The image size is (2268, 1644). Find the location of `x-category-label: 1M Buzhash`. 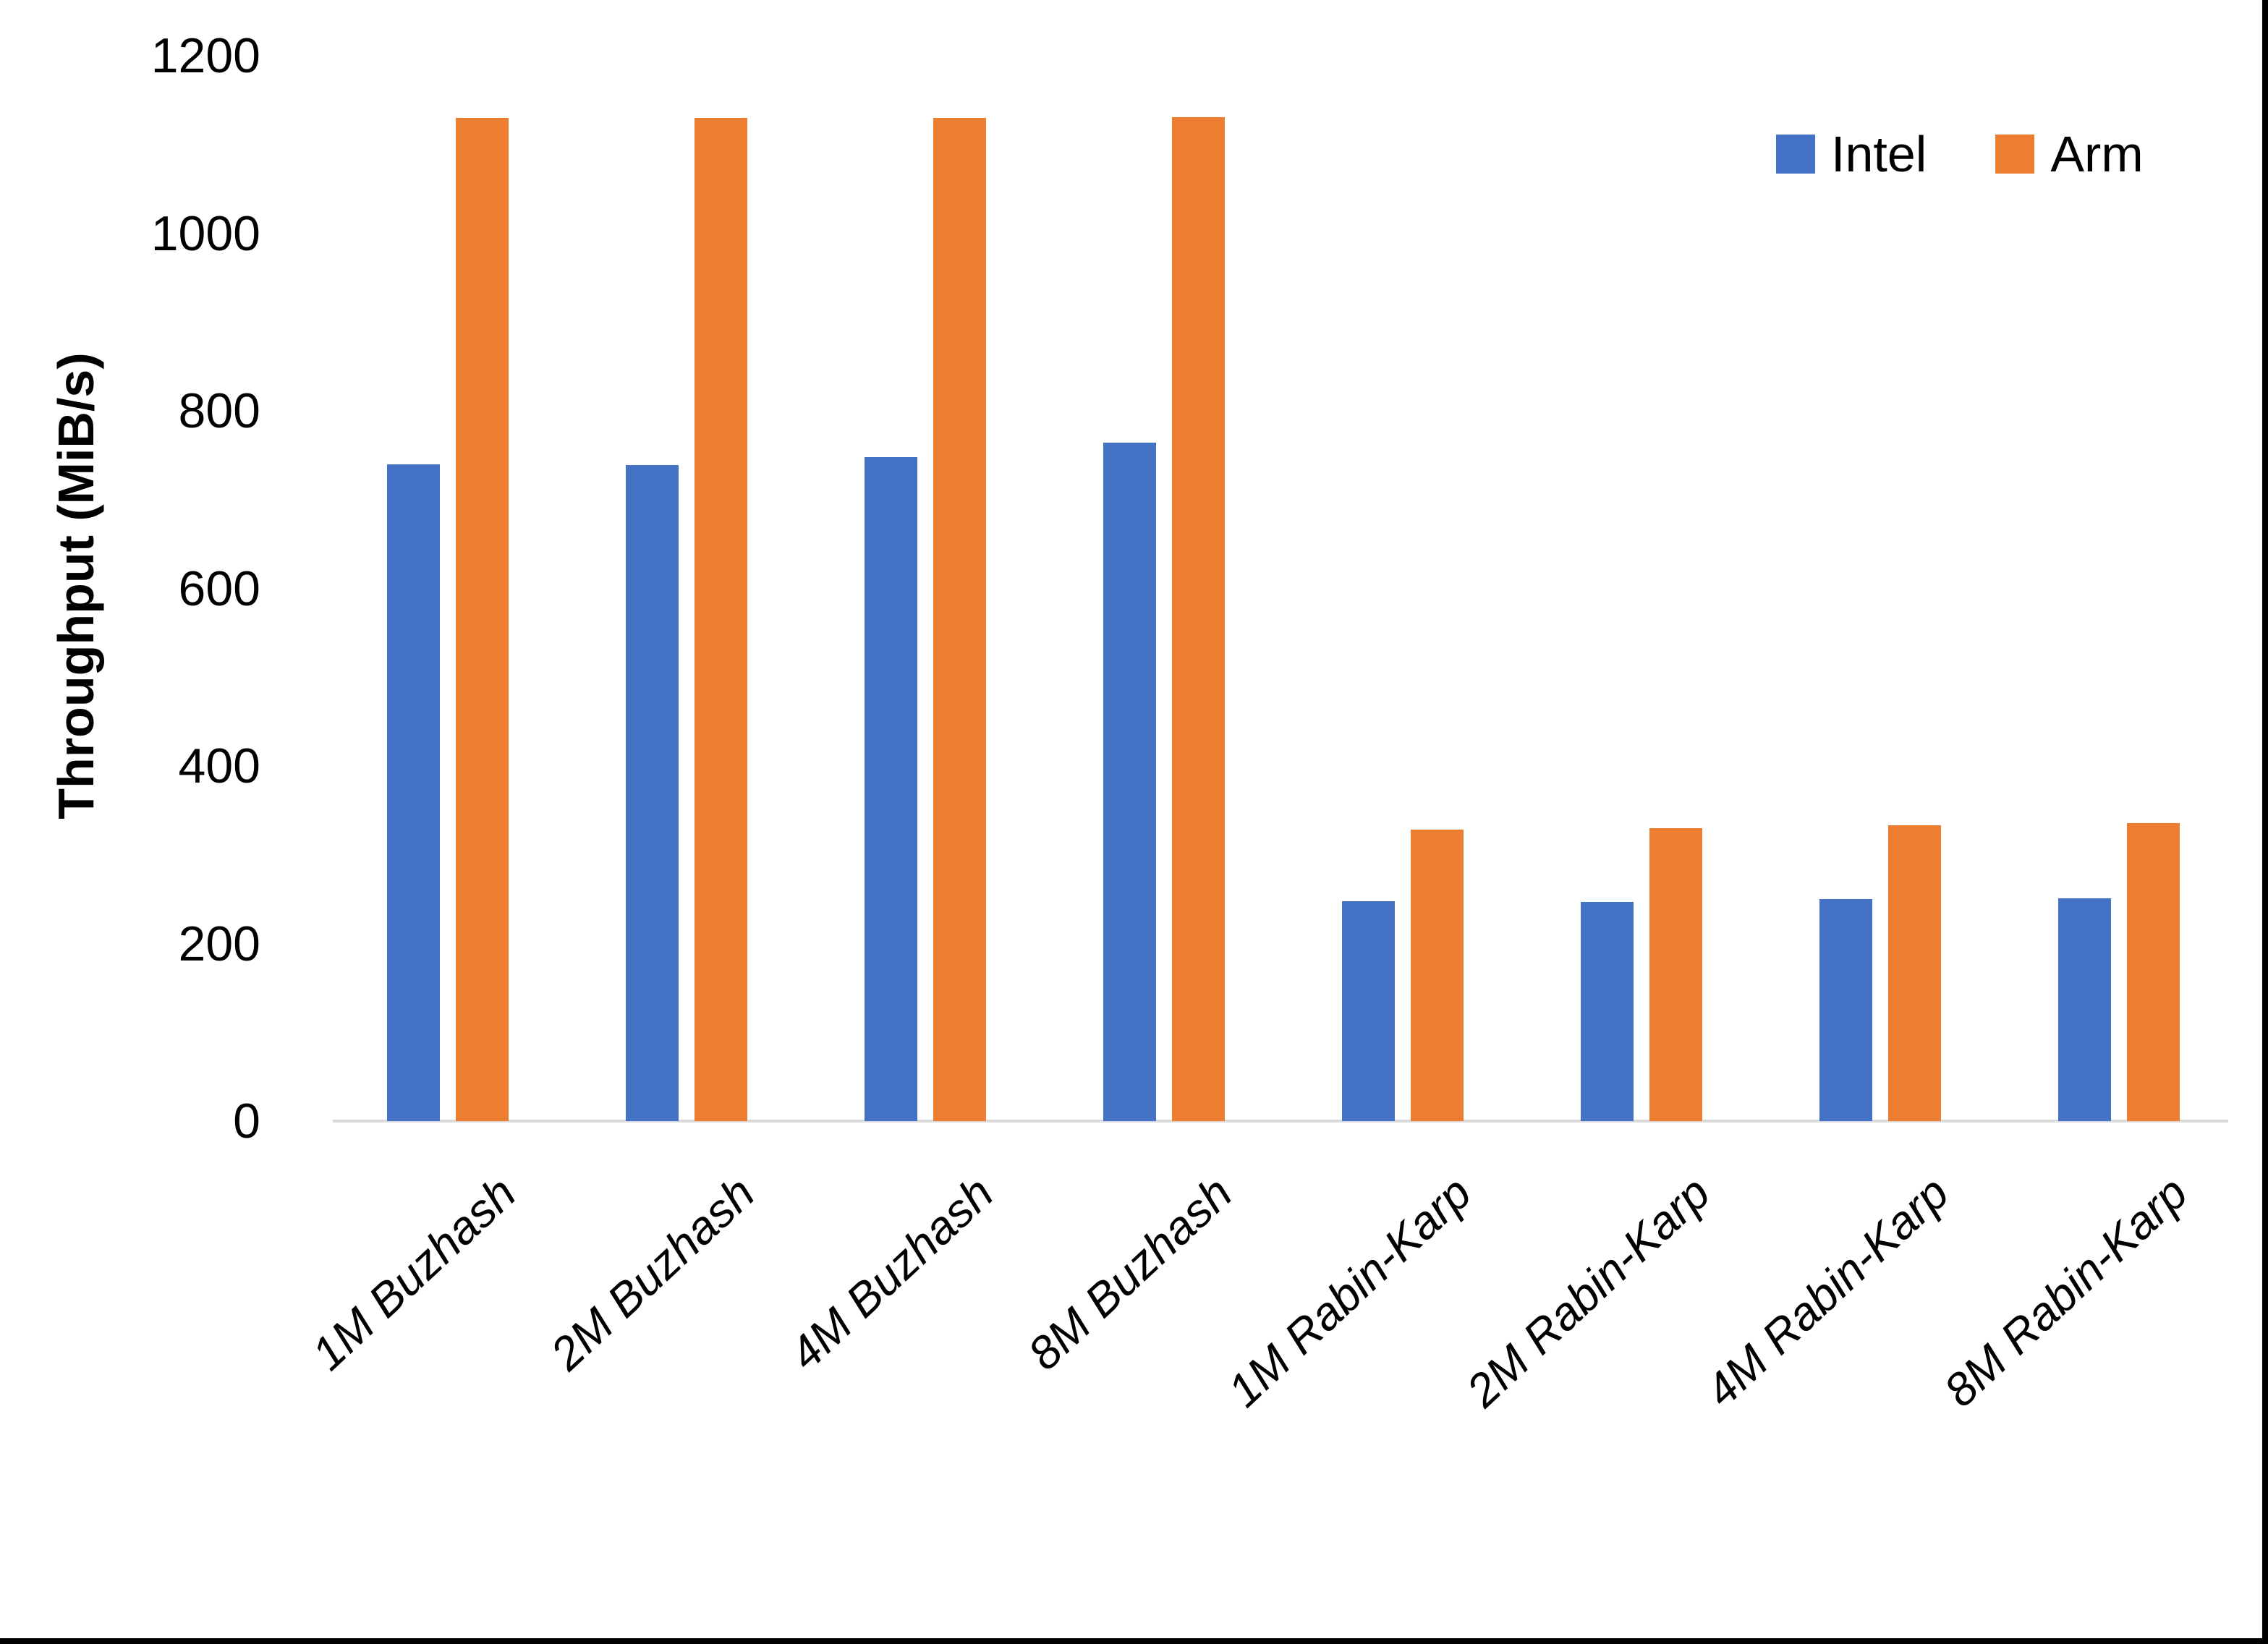

x-category-label: 1M Buzhash is located at coordinates (414, 1273).